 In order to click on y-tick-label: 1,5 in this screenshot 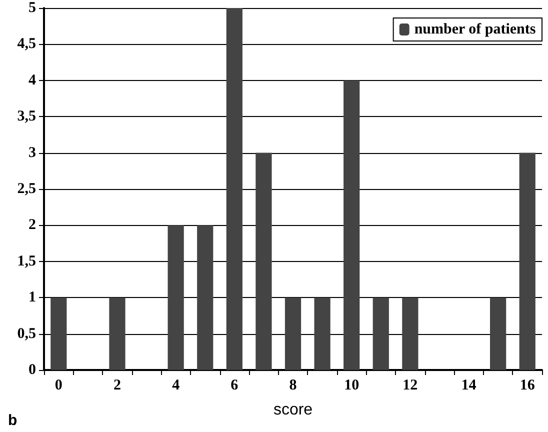, I will do `click(26, 261)`.